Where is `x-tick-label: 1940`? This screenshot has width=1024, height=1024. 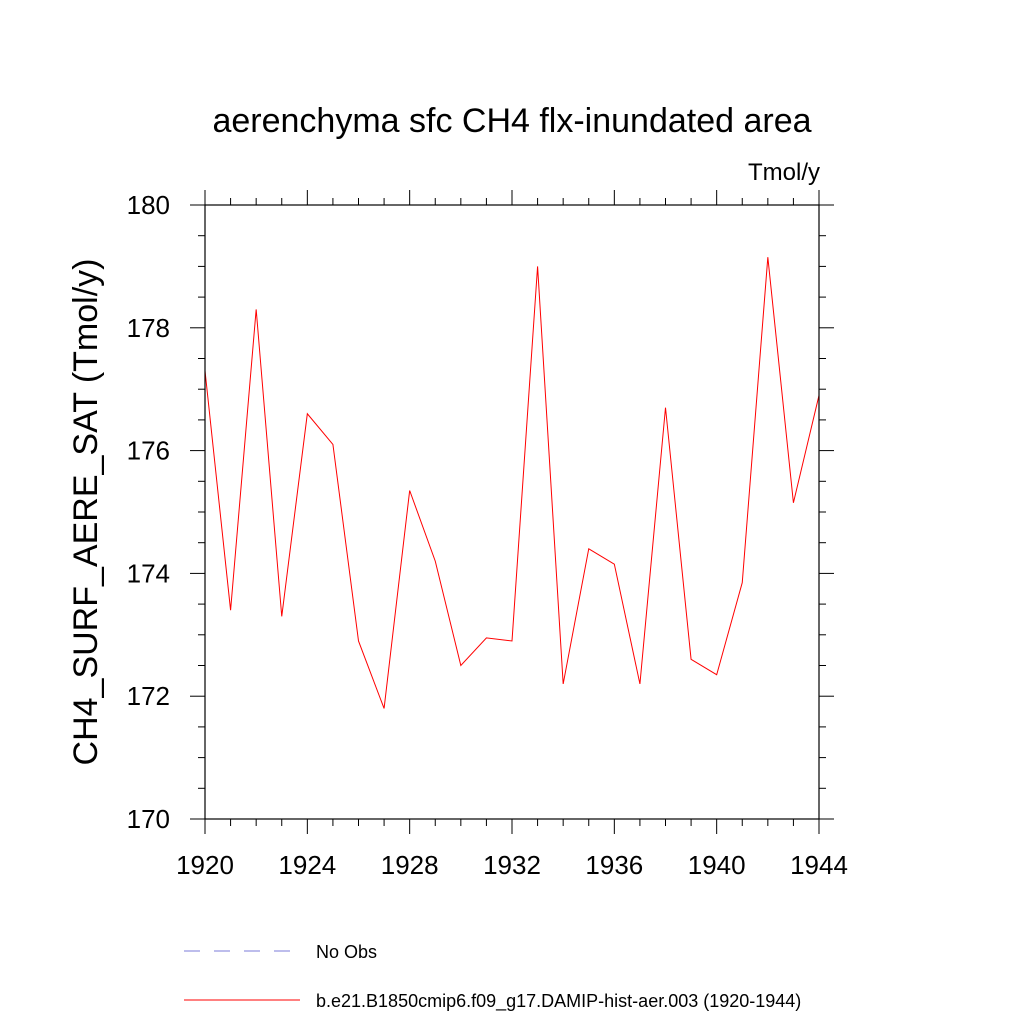
x-tick-label: 1940 is located at coordinates (717, 865).